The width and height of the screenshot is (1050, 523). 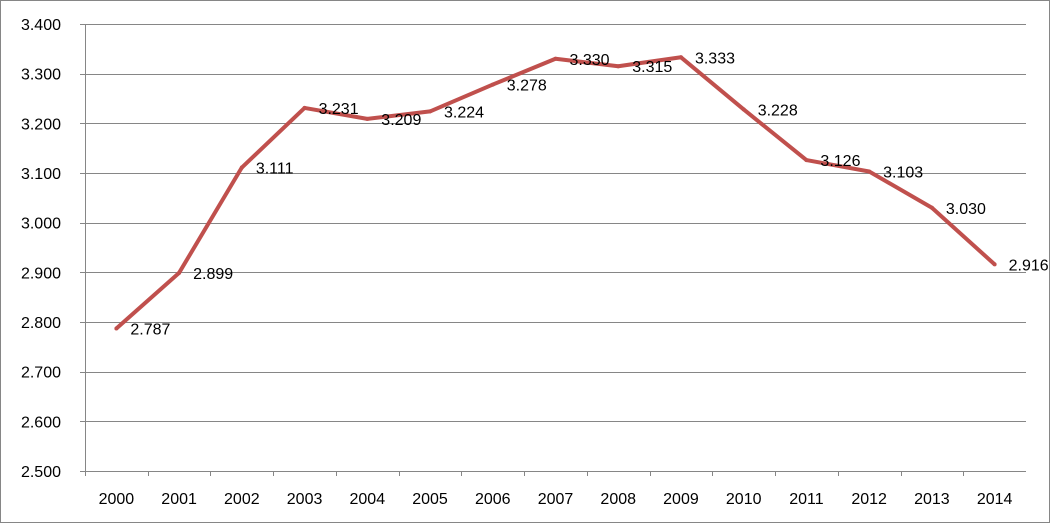 I want to click on data-label: 2.899, so click(x=213, y=274).